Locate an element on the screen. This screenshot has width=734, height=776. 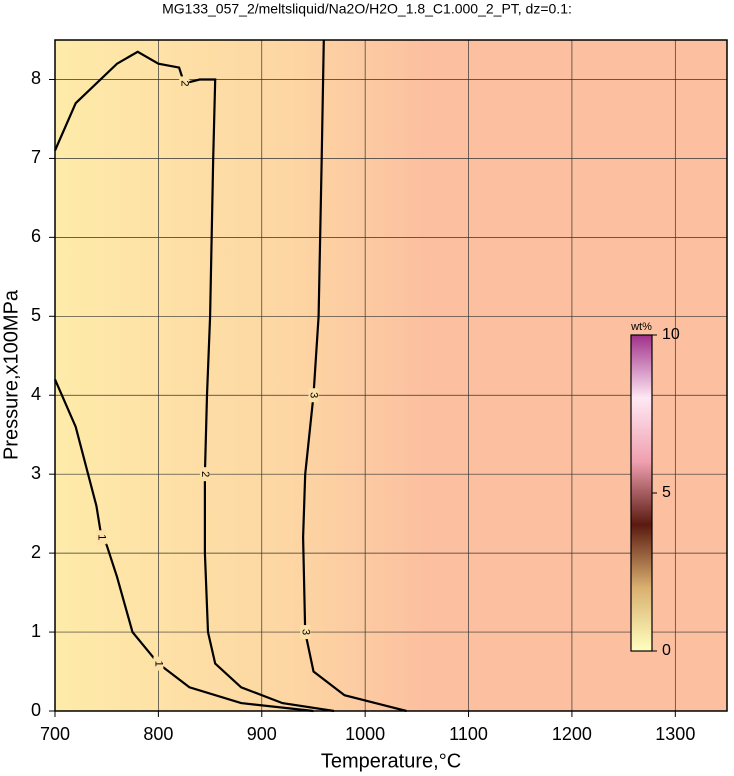
x-tick-label: 1000 is located at coordinates (365, 734).